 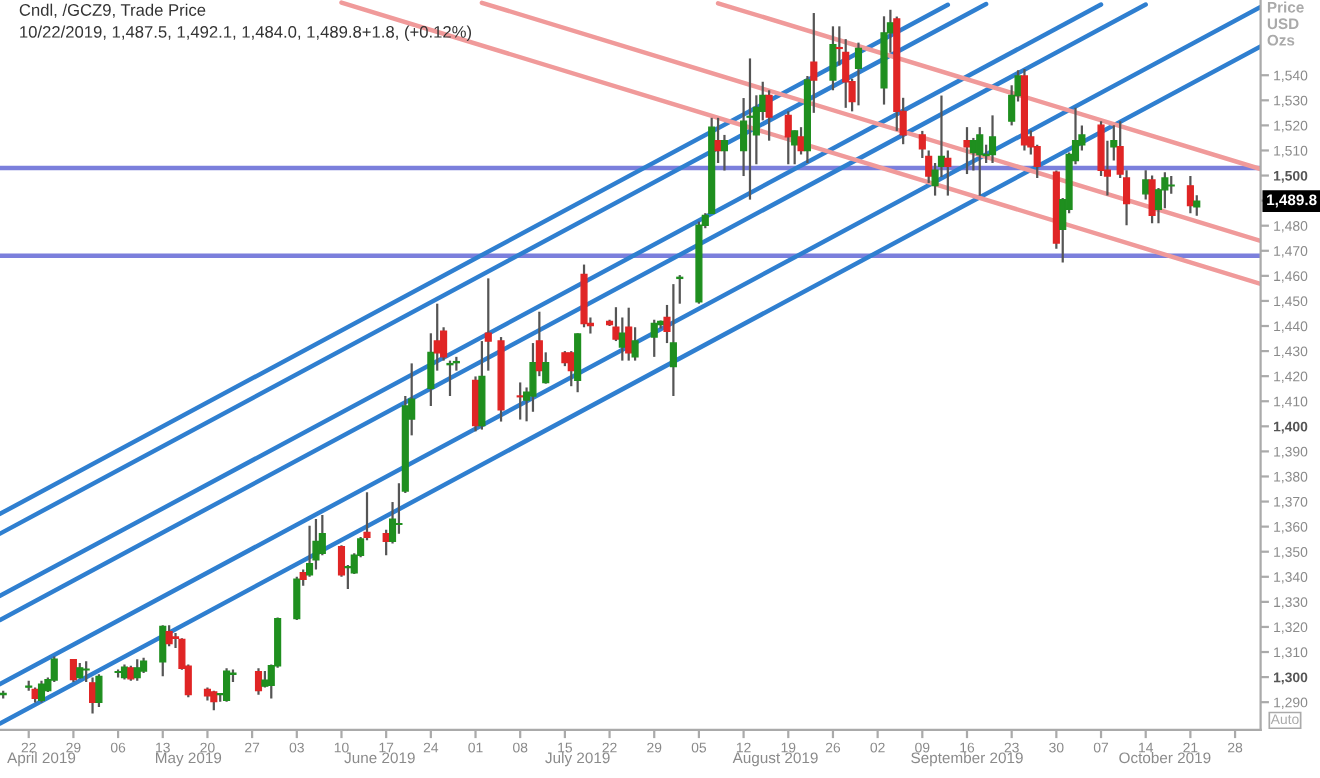 I want to click on chart-title: Cndl, /GCZ9, Trade Price, so click(x=112, y=10).